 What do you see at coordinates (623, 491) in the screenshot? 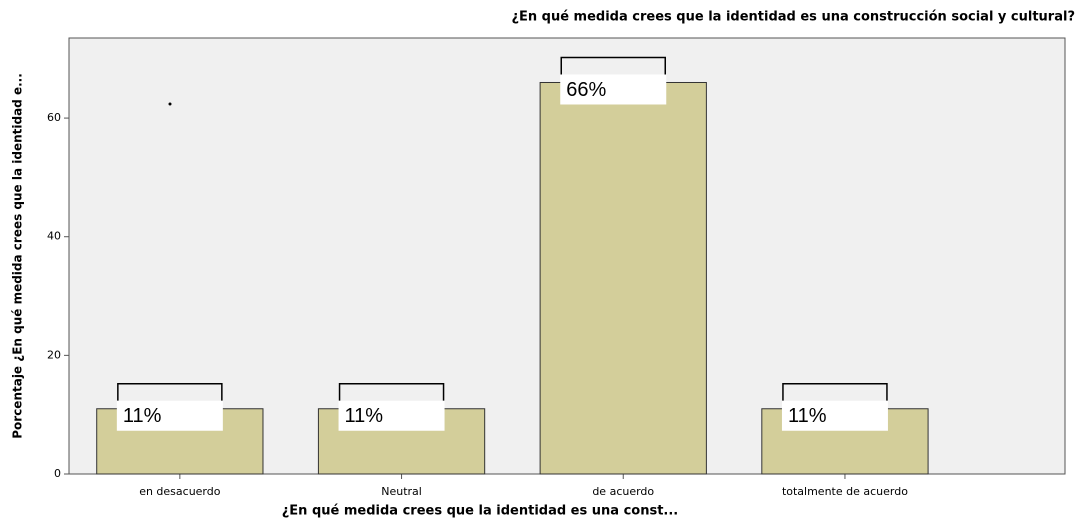
I see `x-tick-label: de acuerdo` at bounding box center [623, 491].